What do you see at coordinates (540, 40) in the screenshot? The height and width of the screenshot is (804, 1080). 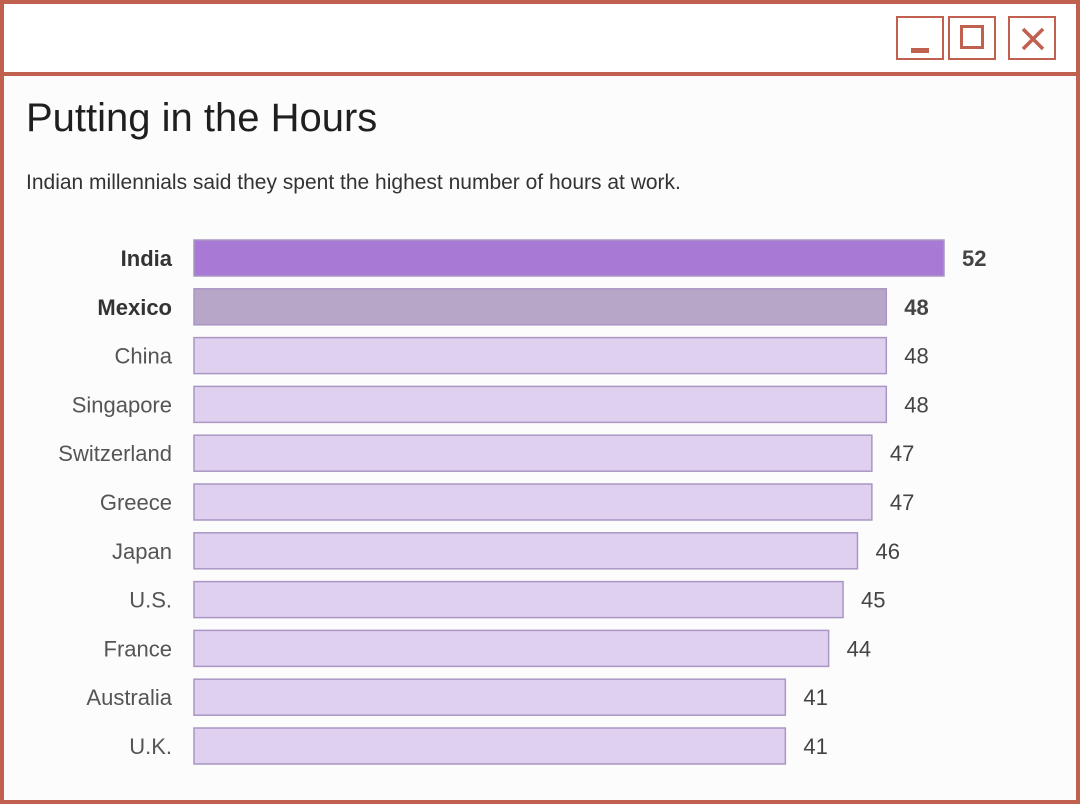 I see `title-bar` at bounding box center [540, 40].